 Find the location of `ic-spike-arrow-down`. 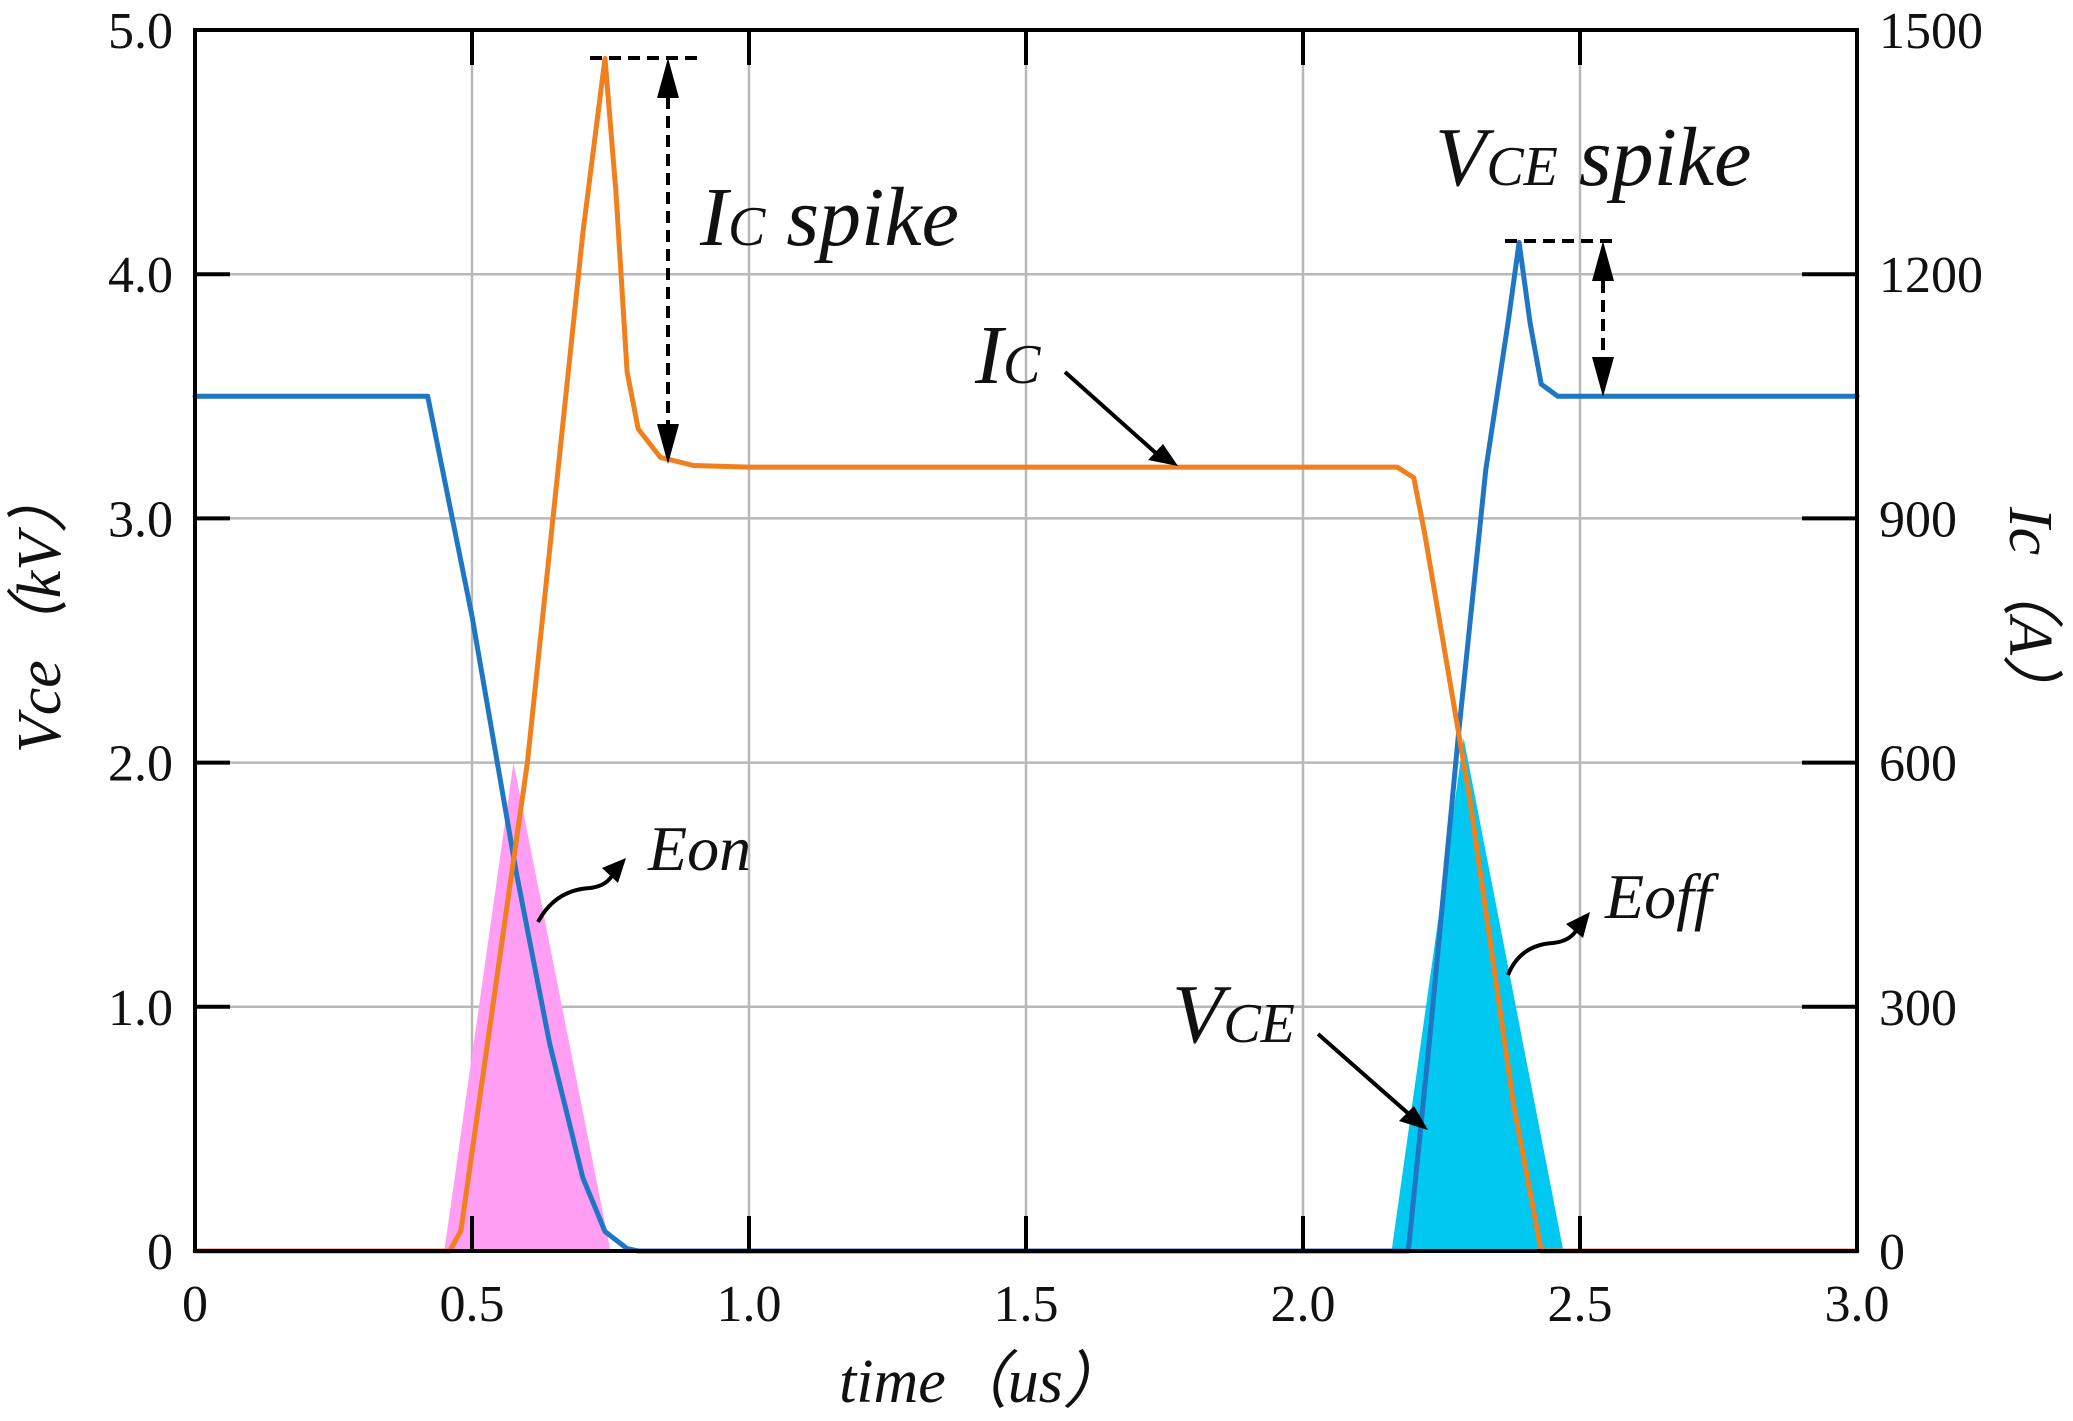

ic-spike-arrow-down is located at coordinates (668, 444).